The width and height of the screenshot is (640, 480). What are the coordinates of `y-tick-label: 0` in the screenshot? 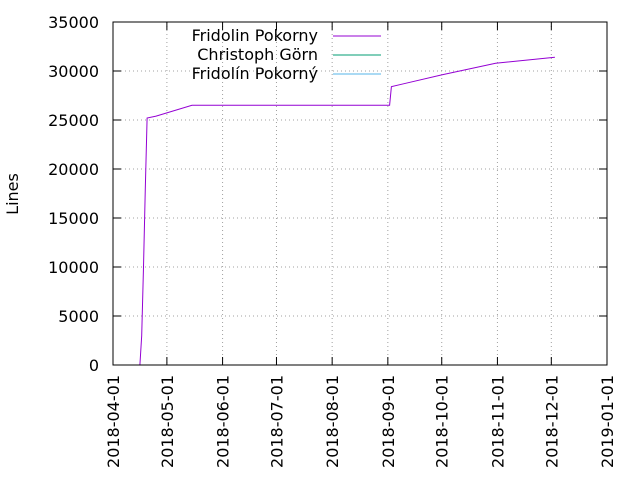 It's located at (94, 365).